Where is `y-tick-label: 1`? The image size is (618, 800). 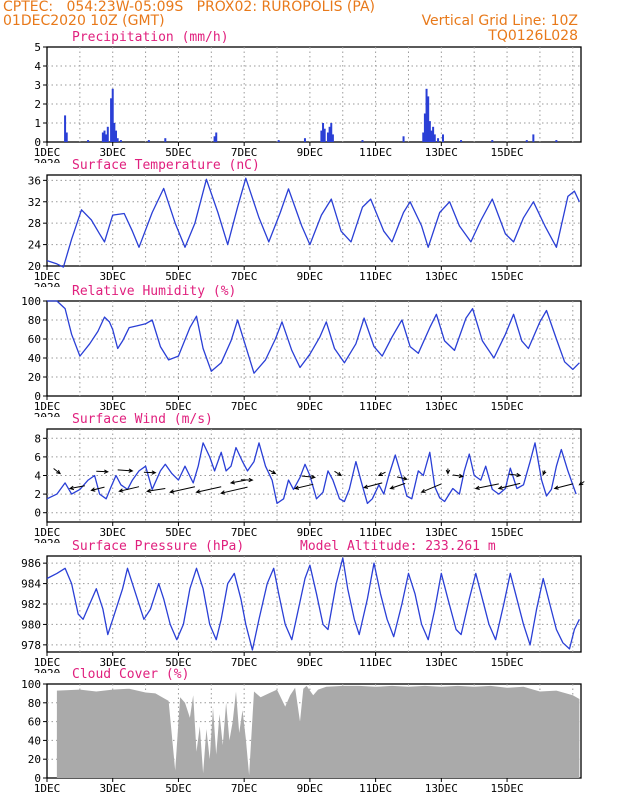
y-tick-label: 1 is located at coordinates (37, 123).